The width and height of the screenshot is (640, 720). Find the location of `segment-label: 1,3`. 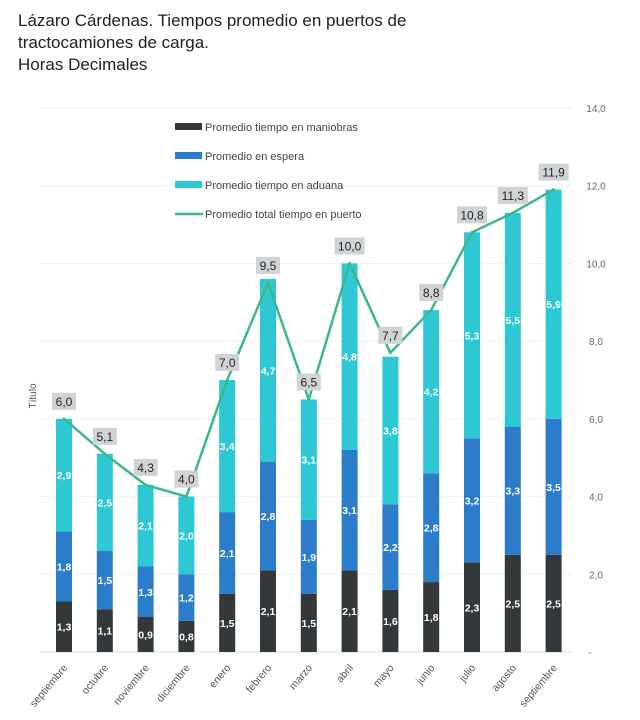

segment-label: 1,3 is located at coordinates (145, 593).